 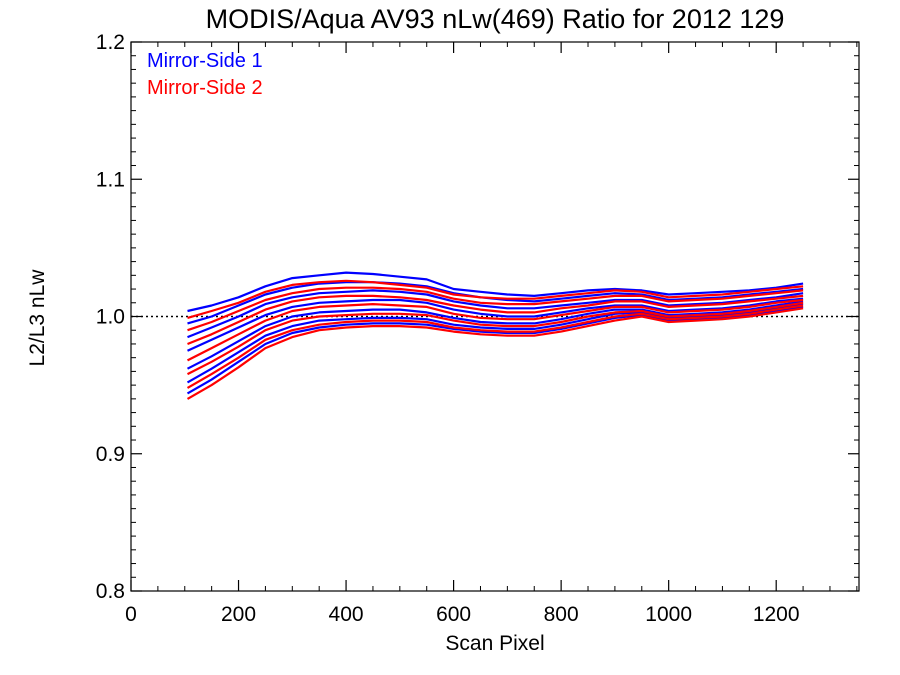 I want to click on x-axis-label: Scan Pixel, so click(x=494, y=643).